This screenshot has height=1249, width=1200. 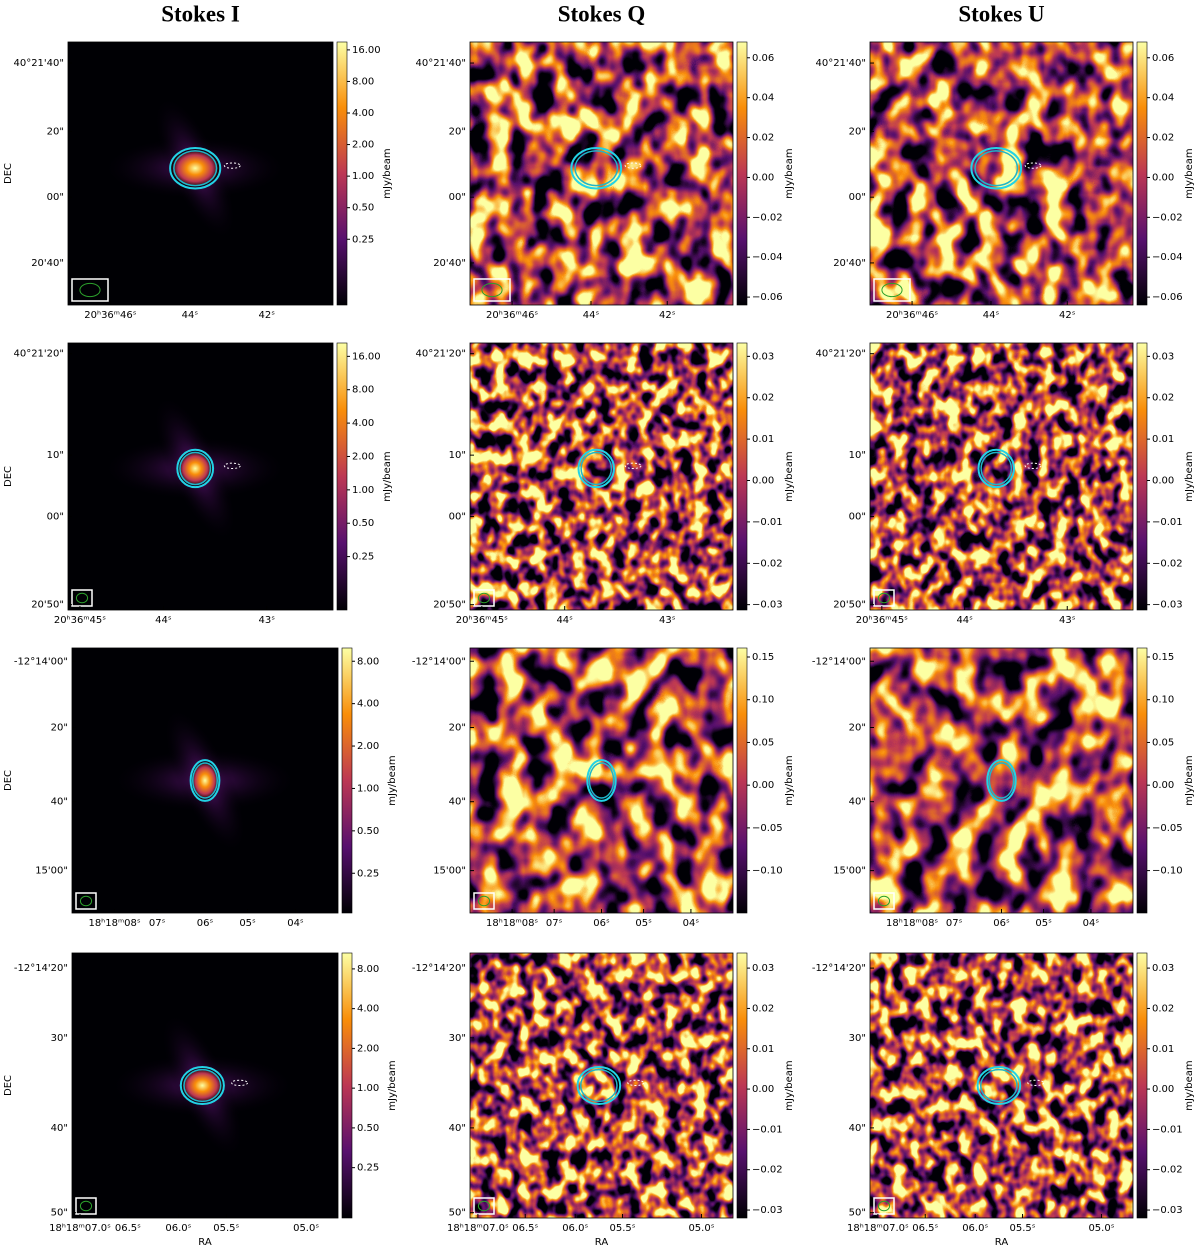 I want to click on y-tick-label: 40°21'20", so click(x=440, y=354).